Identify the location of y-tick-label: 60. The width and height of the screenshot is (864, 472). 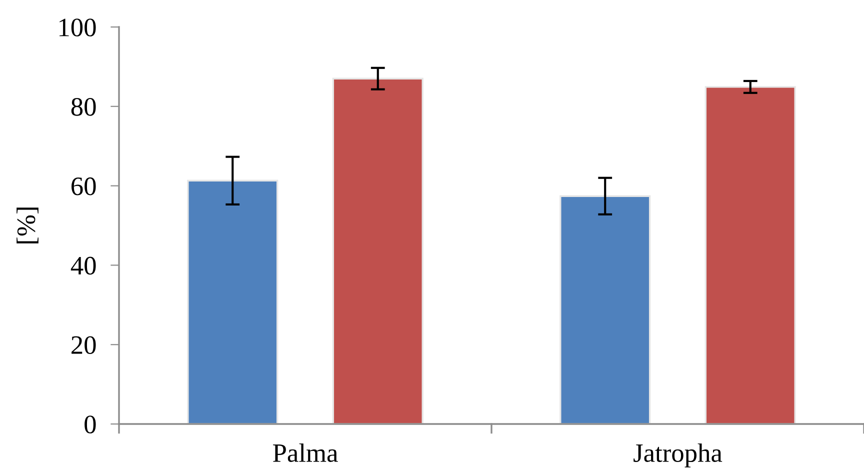
(84, 186).